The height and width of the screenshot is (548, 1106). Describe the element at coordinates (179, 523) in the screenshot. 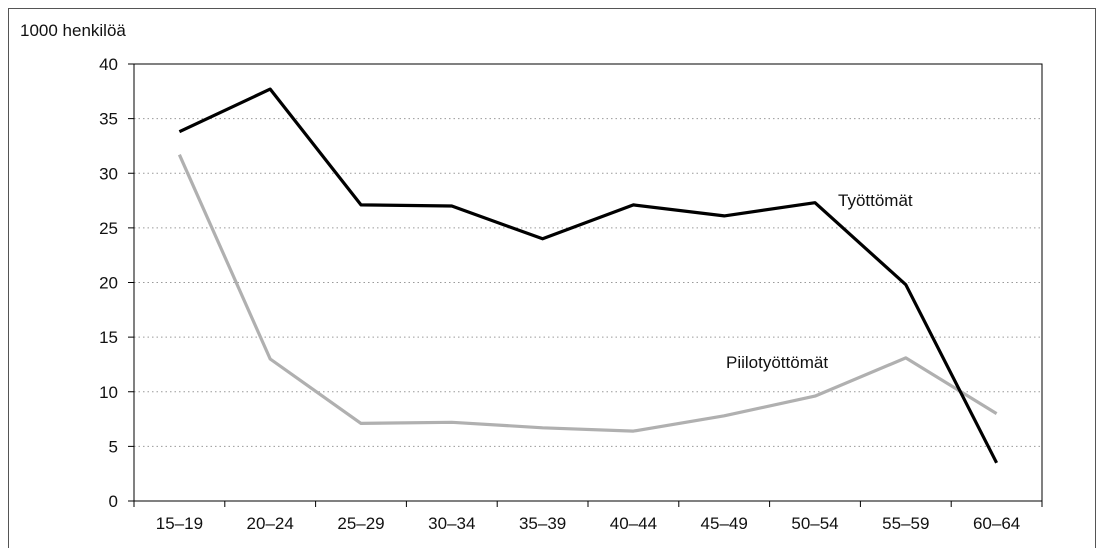

I see `x-tick-label: 15–19` at that location.